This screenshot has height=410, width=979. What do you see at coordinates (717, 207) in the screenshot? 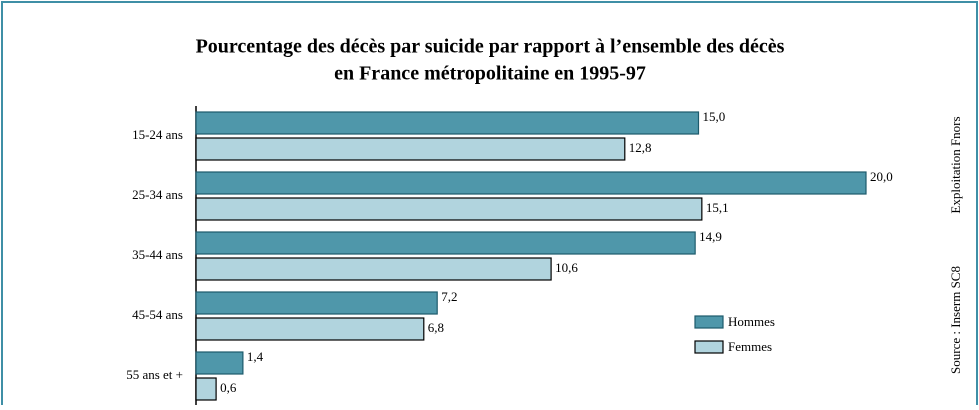
I see `value-label: 15,1` at bounding box center [717, 207].